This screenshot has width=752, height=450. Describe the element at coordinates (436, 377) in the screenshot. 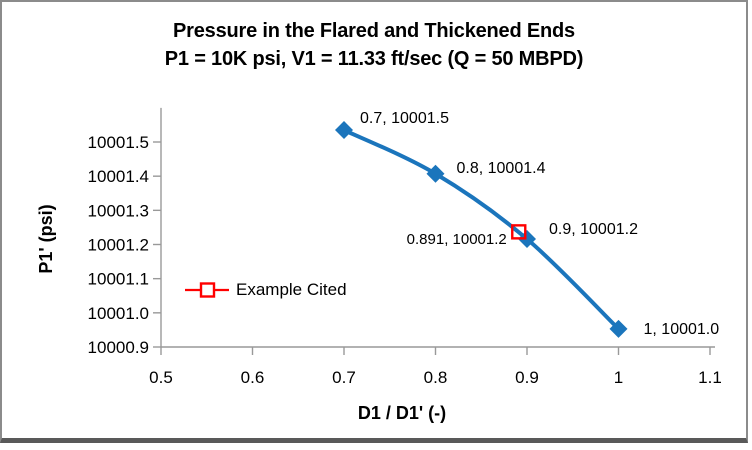

I see `x-tick-label: 0.8` at that location.